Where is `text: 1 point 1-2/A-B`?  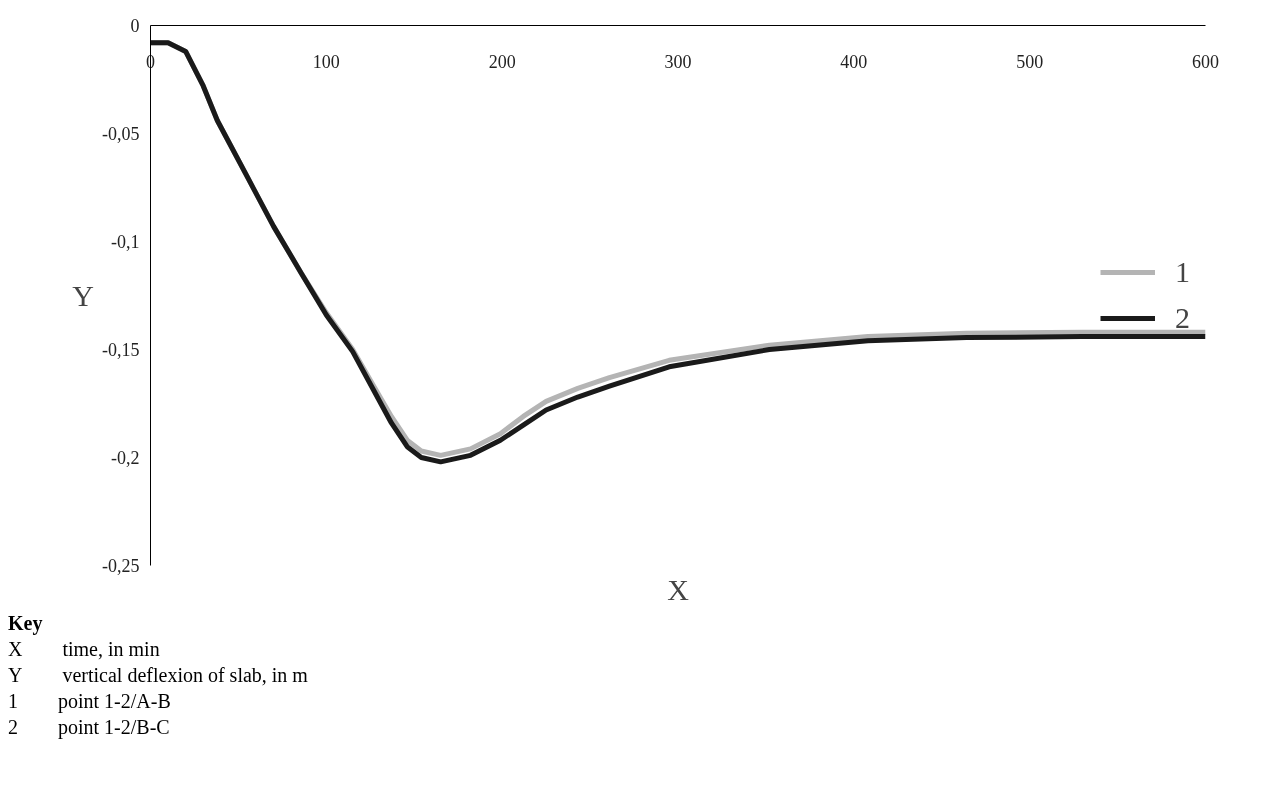 text: 1 point 1-2/A-B is located at coordinates (89, 701).